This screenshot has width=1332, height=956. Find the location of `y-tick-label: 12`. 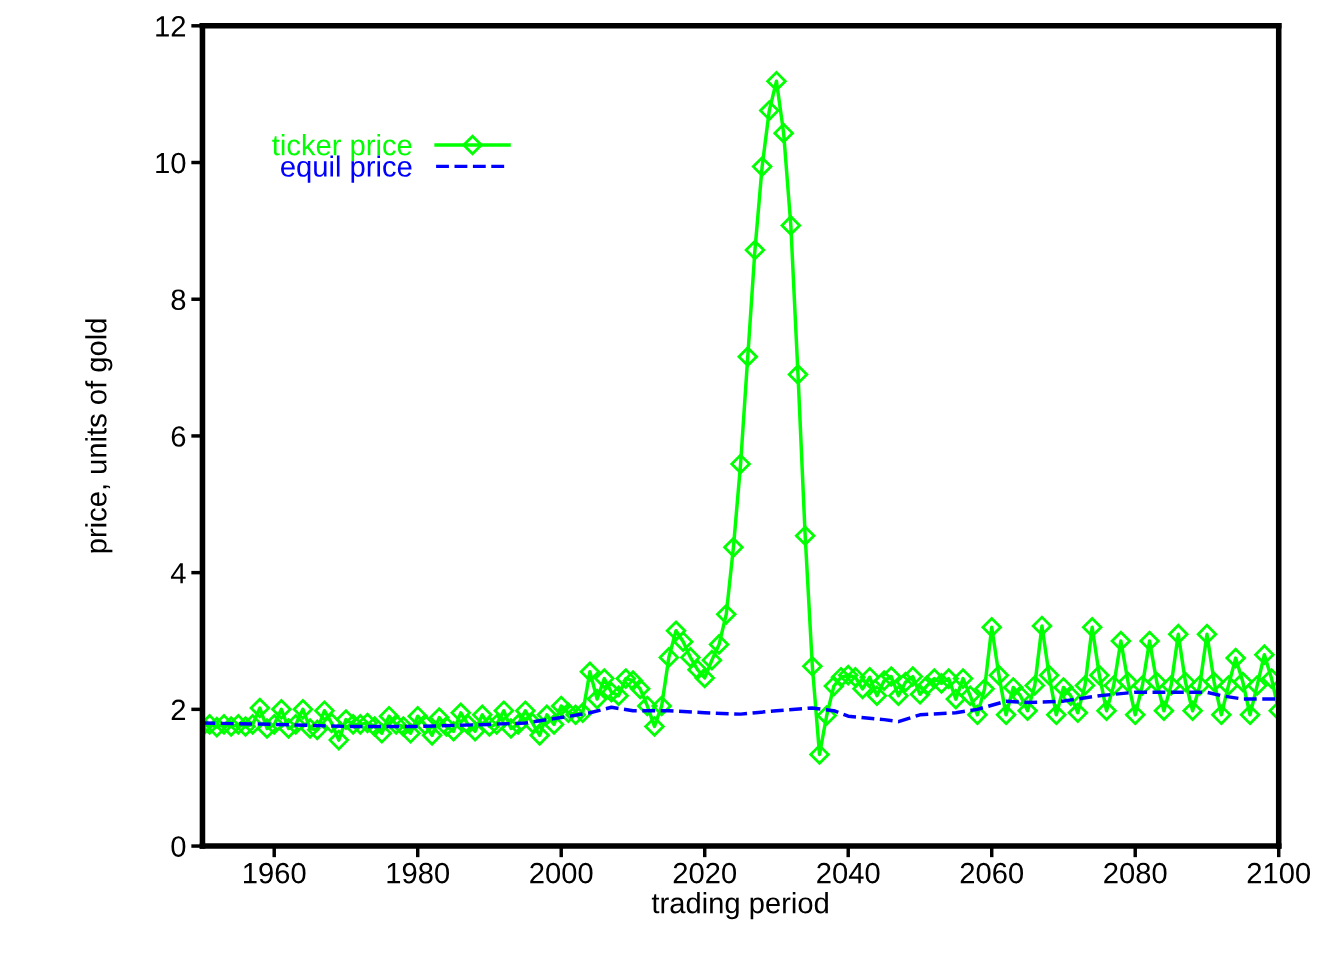

y-tick-label: 12 is located at coordinates (171, 26).